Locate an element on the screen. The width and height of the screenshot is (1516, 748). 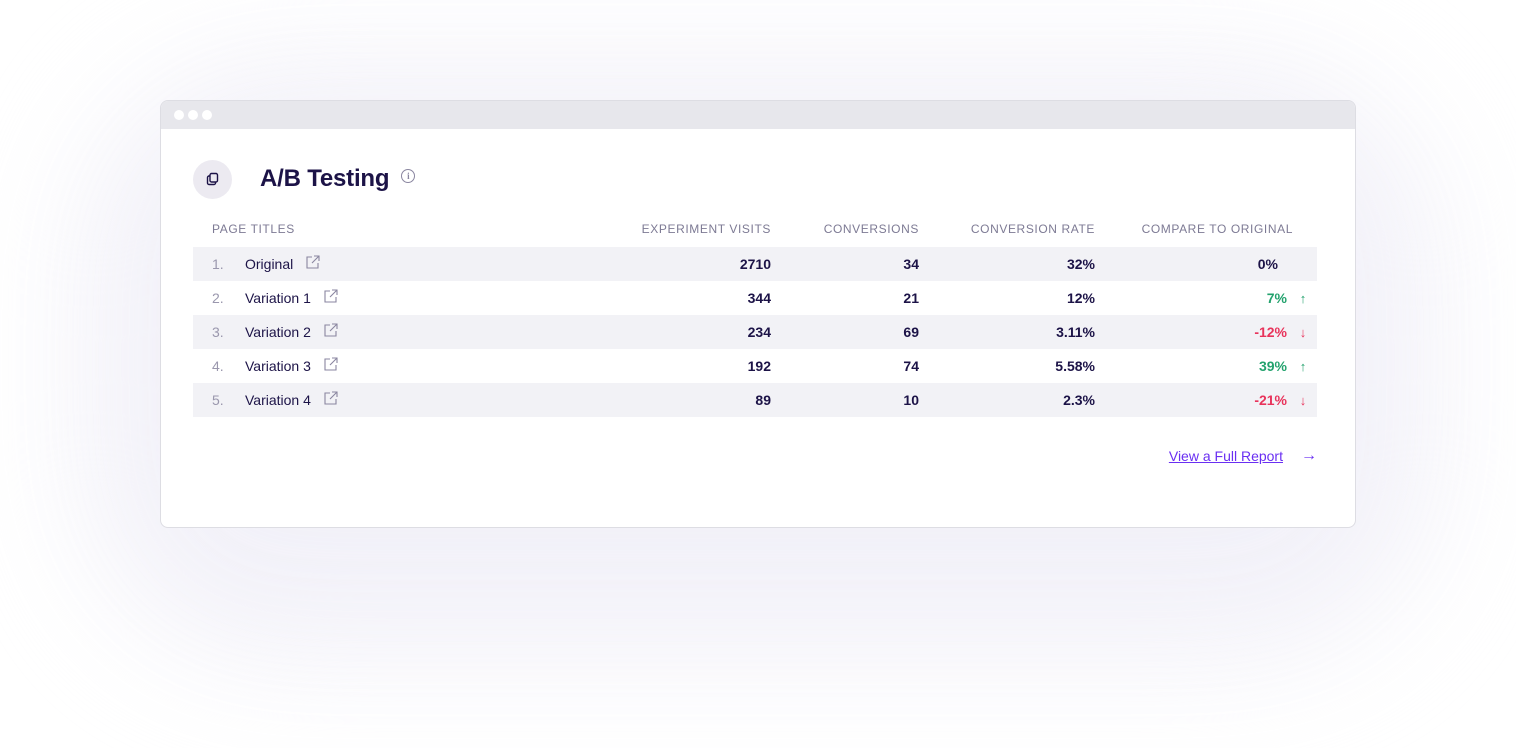
column-header-experiment-visits: EXPERIMENT VISITS is located at coordinates (706, 229).